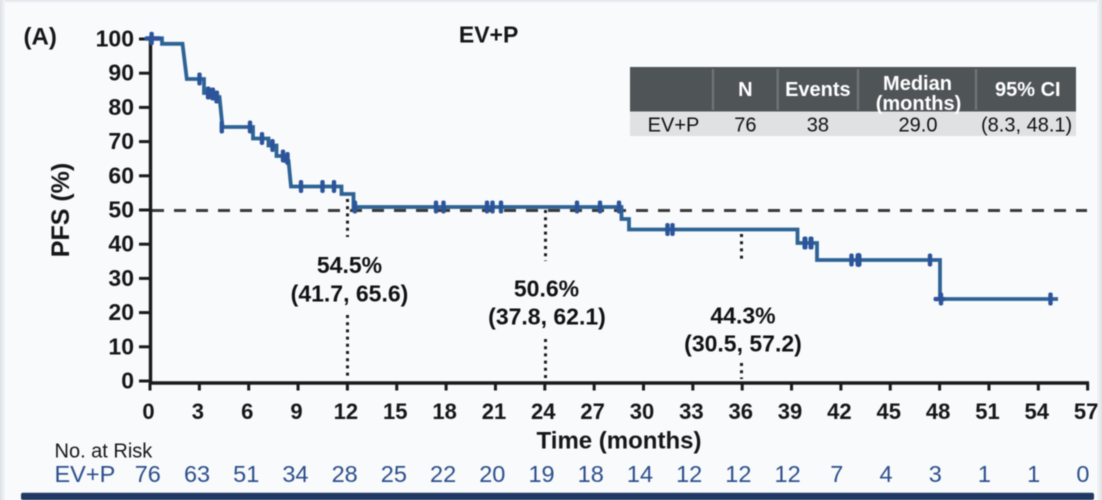  I want to click on svg-text: 19, so click(541, 474).